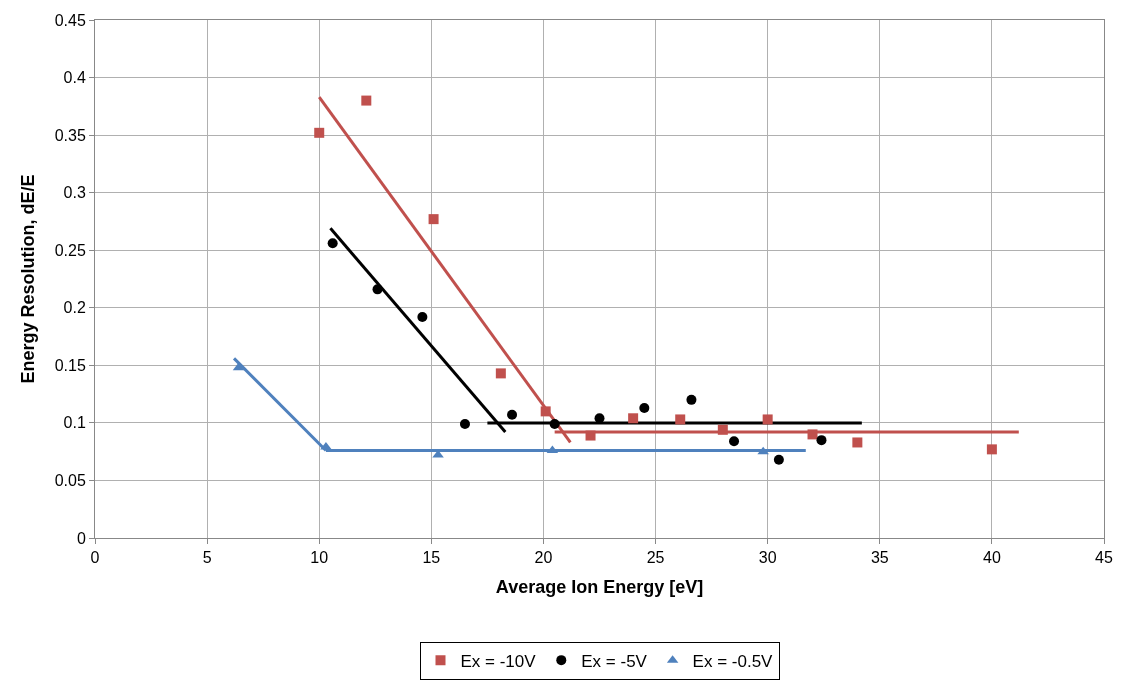 The width and height of the screenshot is (1124, 692). What do you see at coordinates (655, 558) in the screenshot?
I see `x-tick-label: 25` at bounding box center [655, 558].